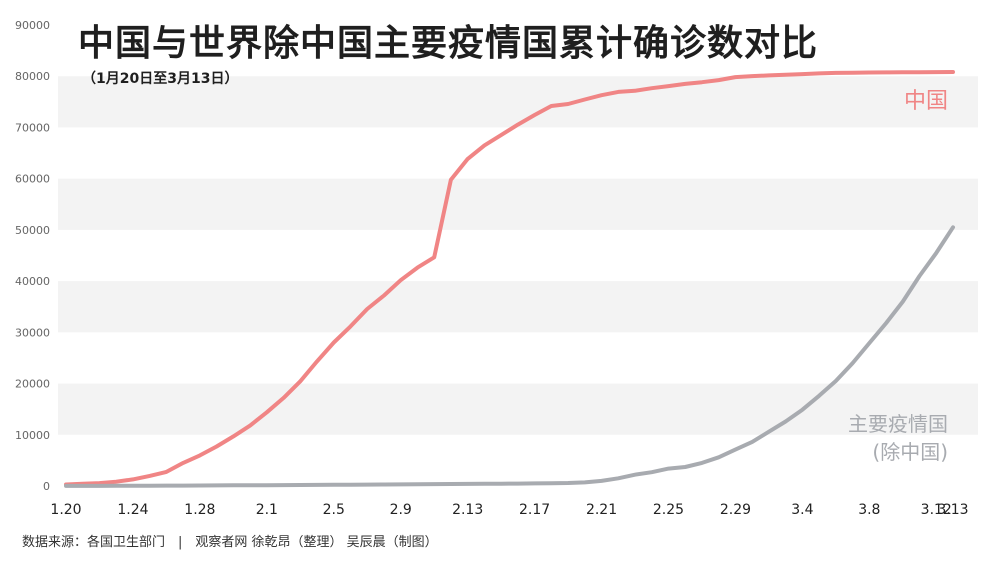 Image resolution: width=1000 pixels, height=562 pixels. Describe the element at coordinates (936, 510) in the screenshot. I see `x-tick-label: 3.12` at that location.